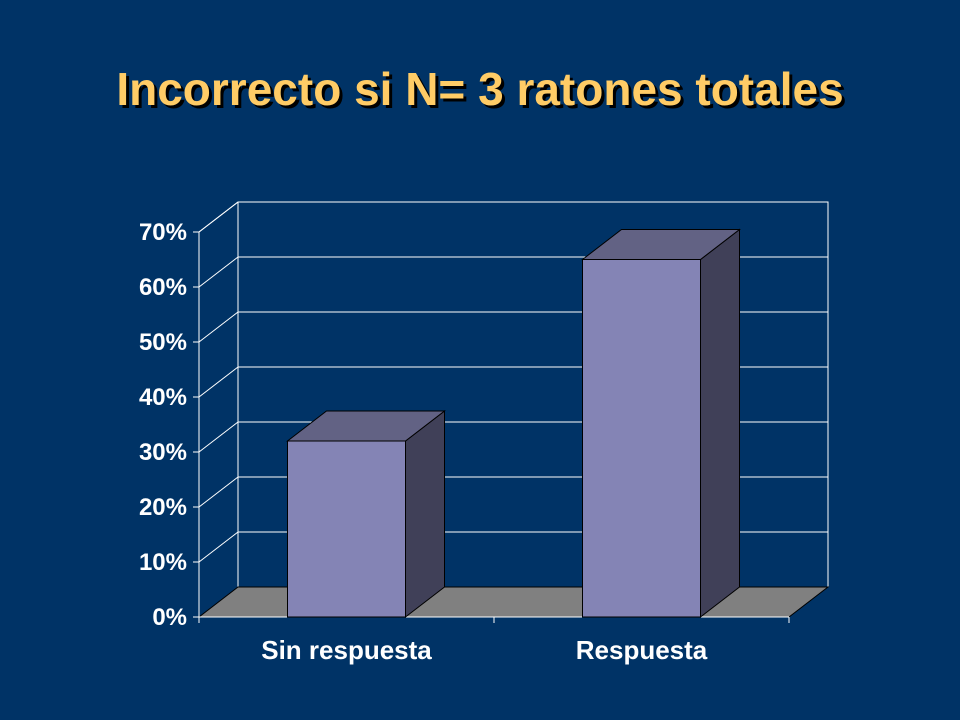 The image size is (960, 720). Describe the element at coordinates (642, 650) in the screenshot. I see `x-category-label: Respuesta` at that location.